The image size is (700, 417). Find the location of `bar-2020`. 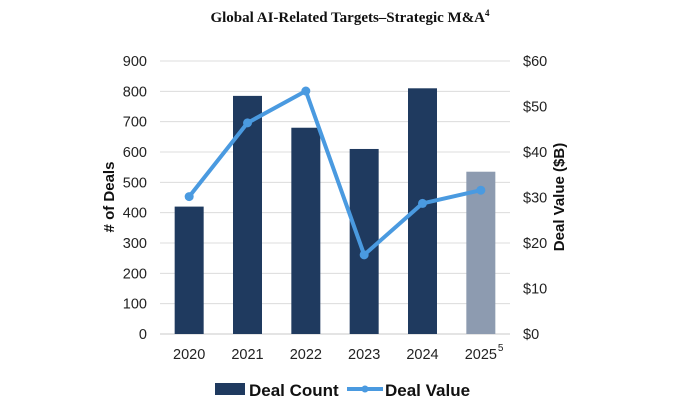

bar-2020 is located at coordinates (189, 270).